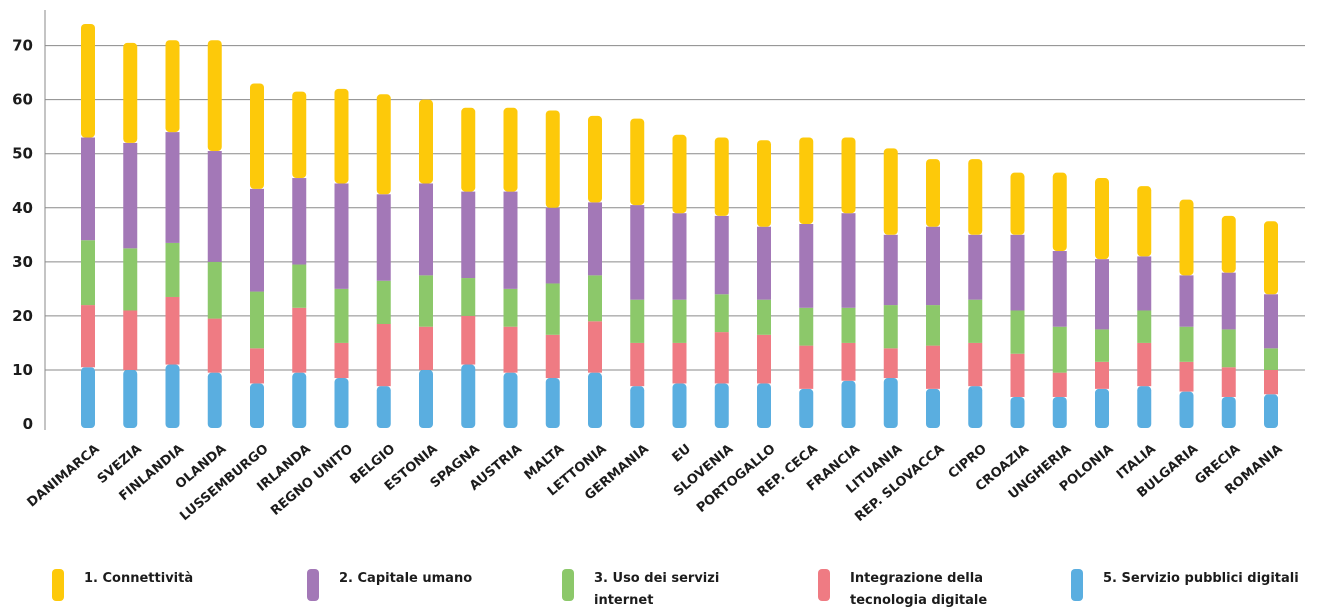  Describe the element at coordinates (22, 100) in the screenshot. I see `y-tick-label: 60` at that location.